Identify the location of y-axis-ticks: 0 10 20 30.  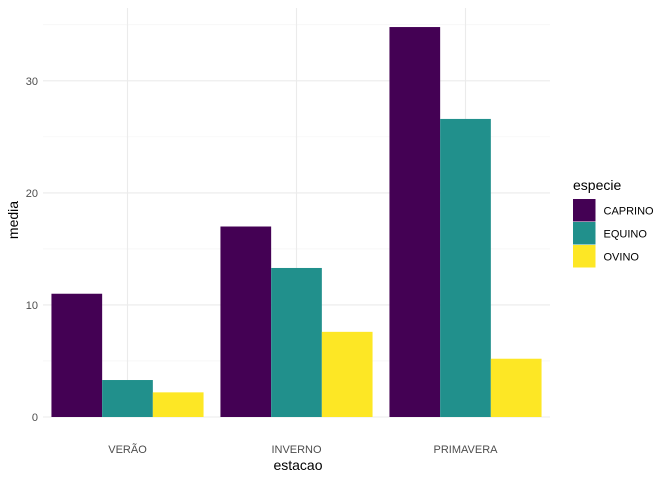
(32, 250).